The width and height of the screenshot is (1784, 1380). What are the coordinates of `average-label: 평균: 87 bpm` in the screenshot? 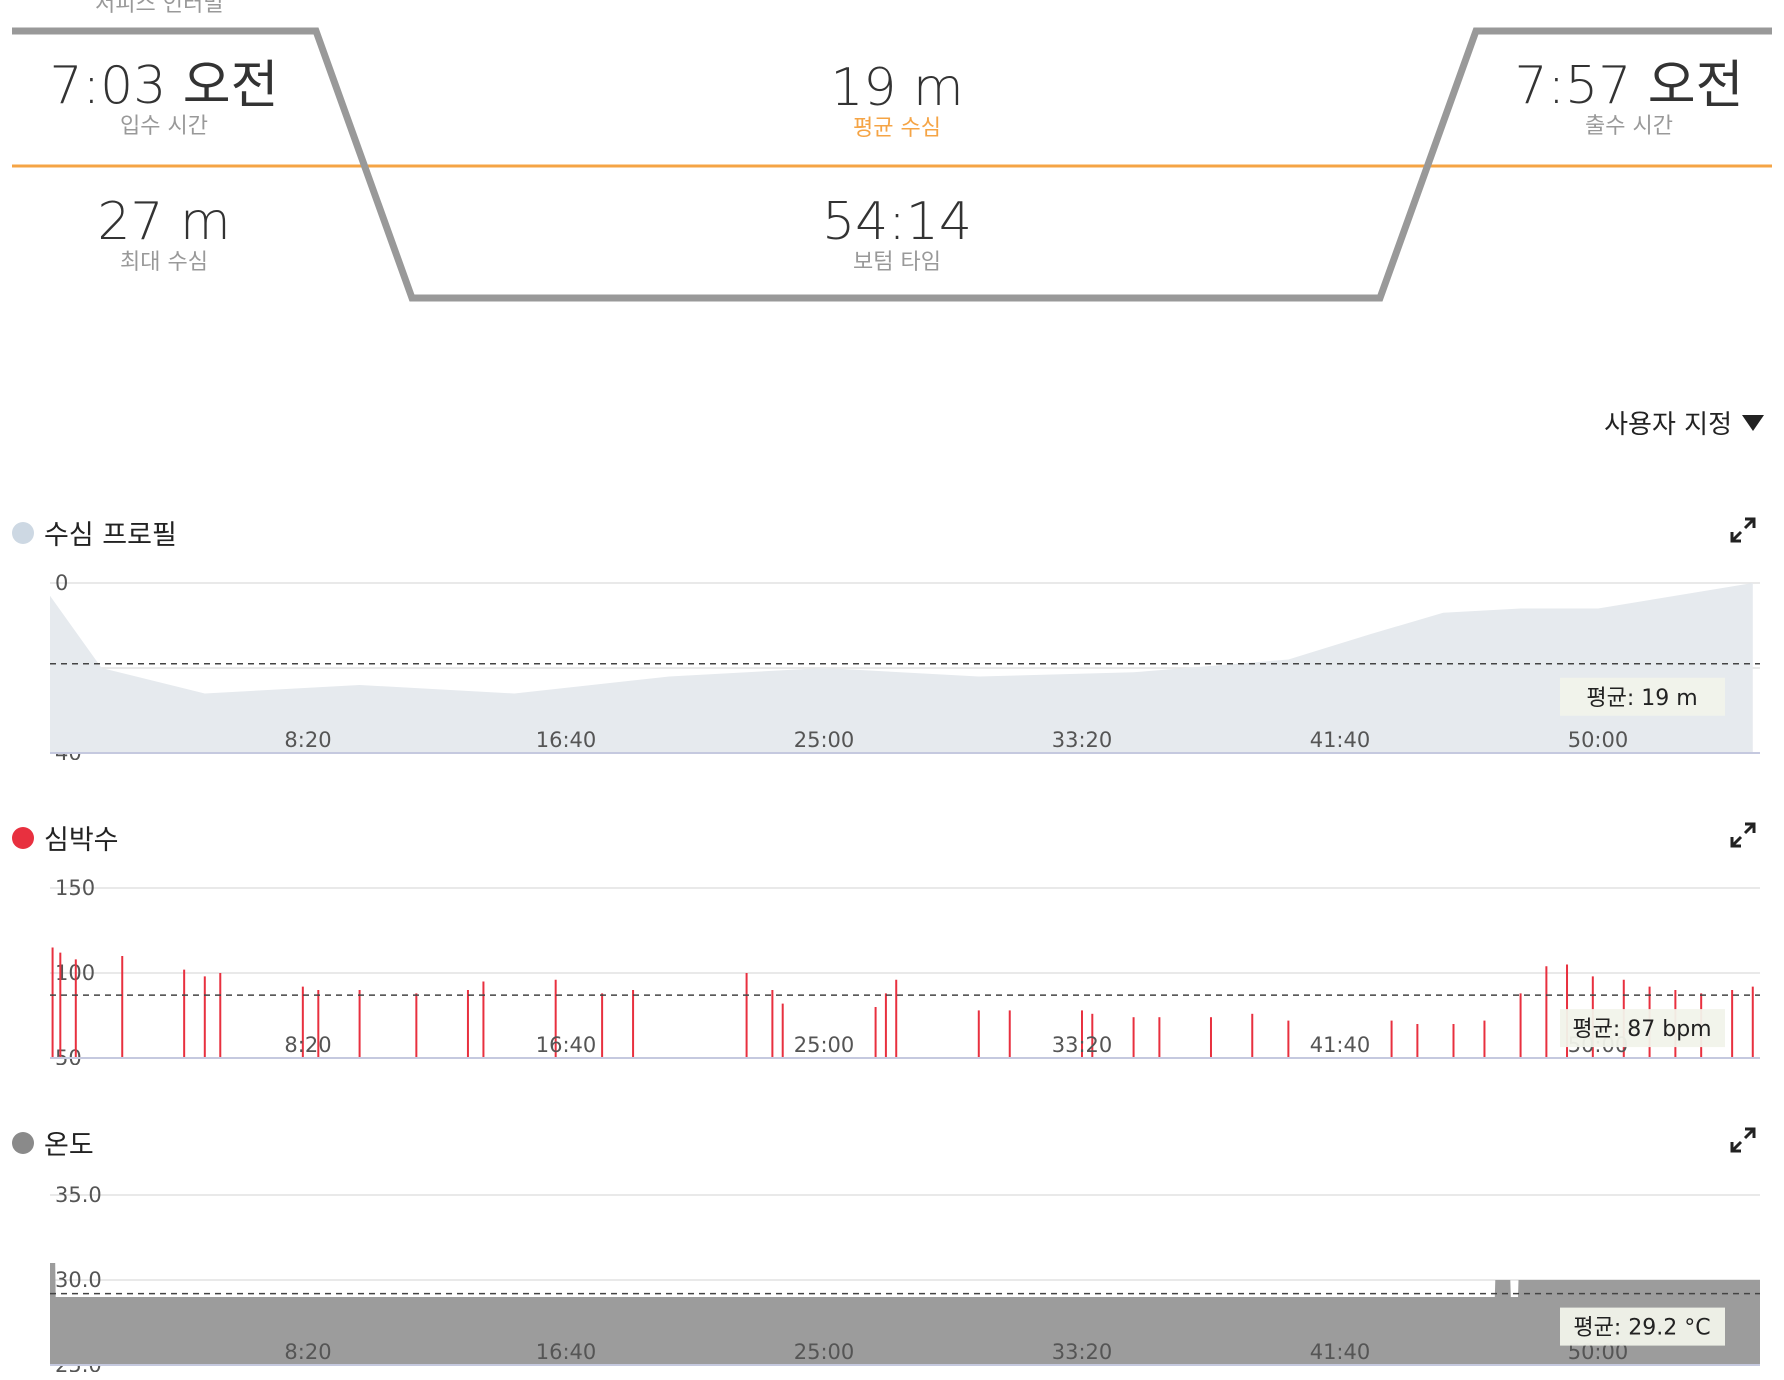 It's located at (1641, 1029).